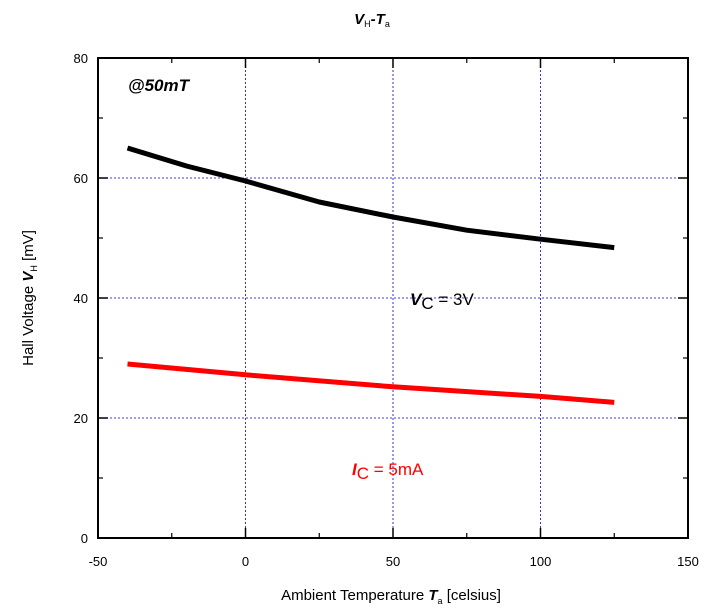 This screenshot has width=708, height=613. I want to click on y-tick-label: 60, so click(81, 178).